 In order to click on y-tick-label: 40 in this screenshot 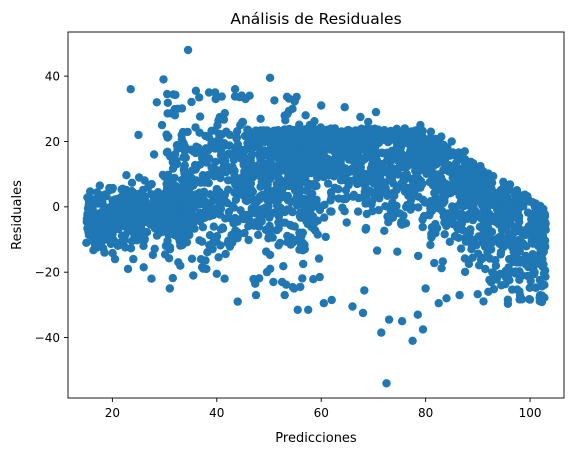, I will do `click(52, 76)`.